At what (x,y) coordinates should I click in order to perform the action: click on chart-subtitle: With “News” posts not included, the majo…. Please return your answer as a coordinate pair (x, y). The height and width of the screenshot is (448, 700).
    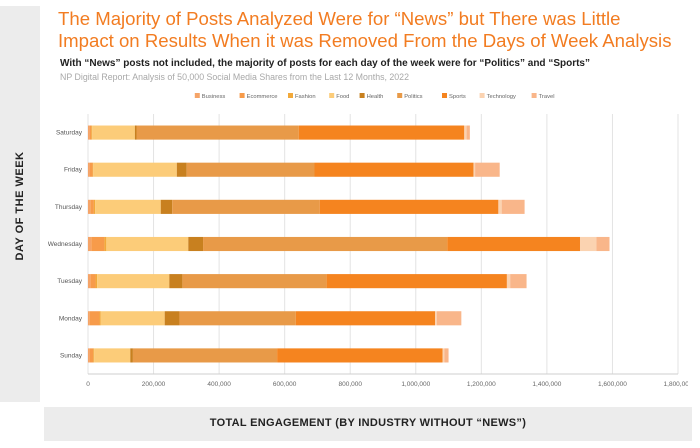
    Looking at the image, I should click on (325, 63).